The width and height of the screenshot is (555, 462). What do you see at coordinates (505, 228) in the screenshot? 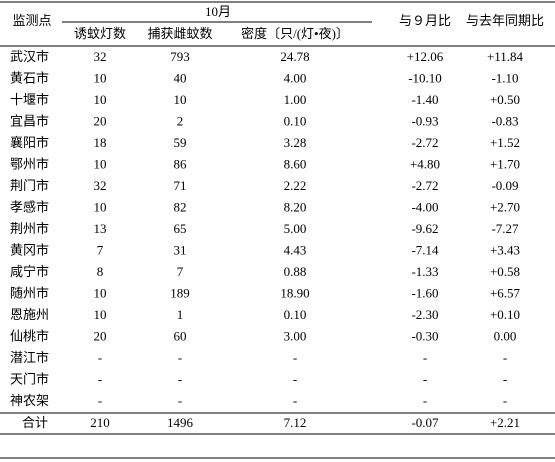
I see `cell: -7.27` at bounding box center [505, 228].